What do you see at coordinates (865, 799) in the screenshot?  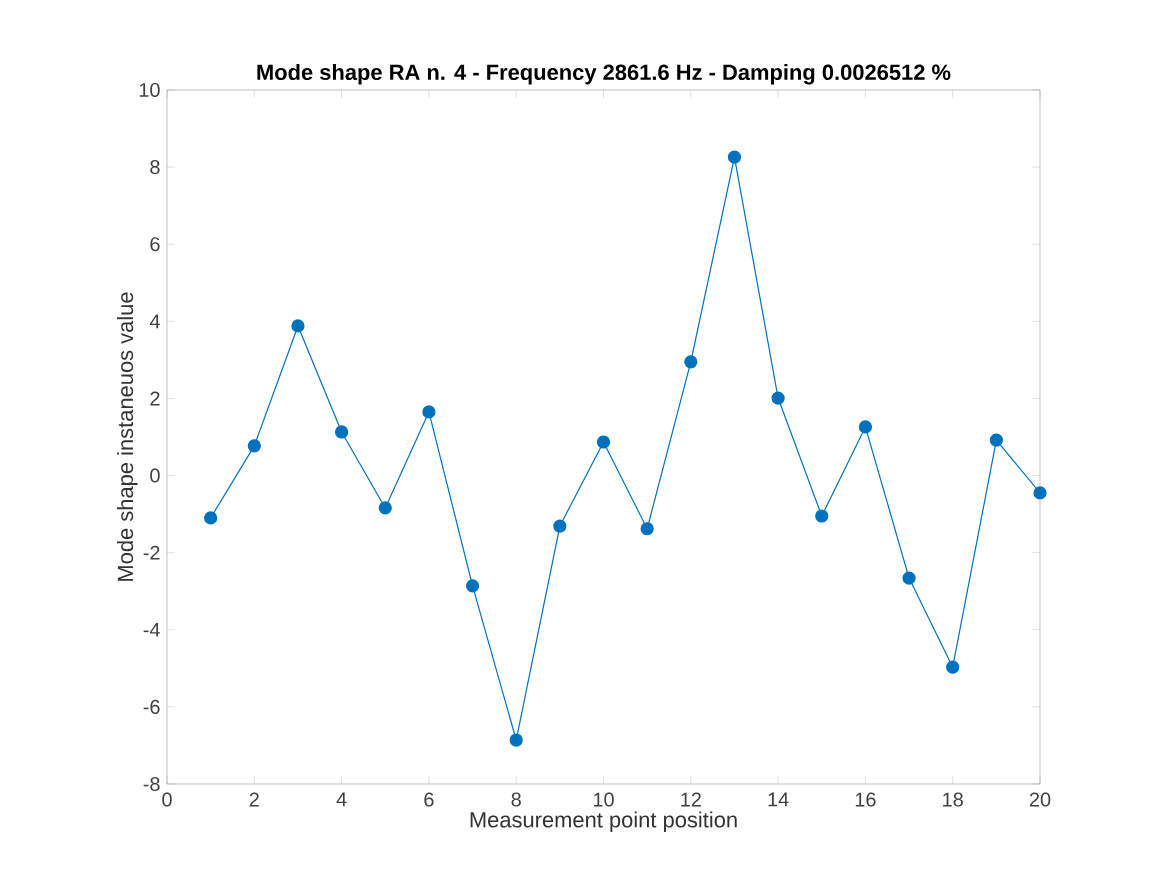 I see `x-tick-label: 16` at bounding box center [865, 799].